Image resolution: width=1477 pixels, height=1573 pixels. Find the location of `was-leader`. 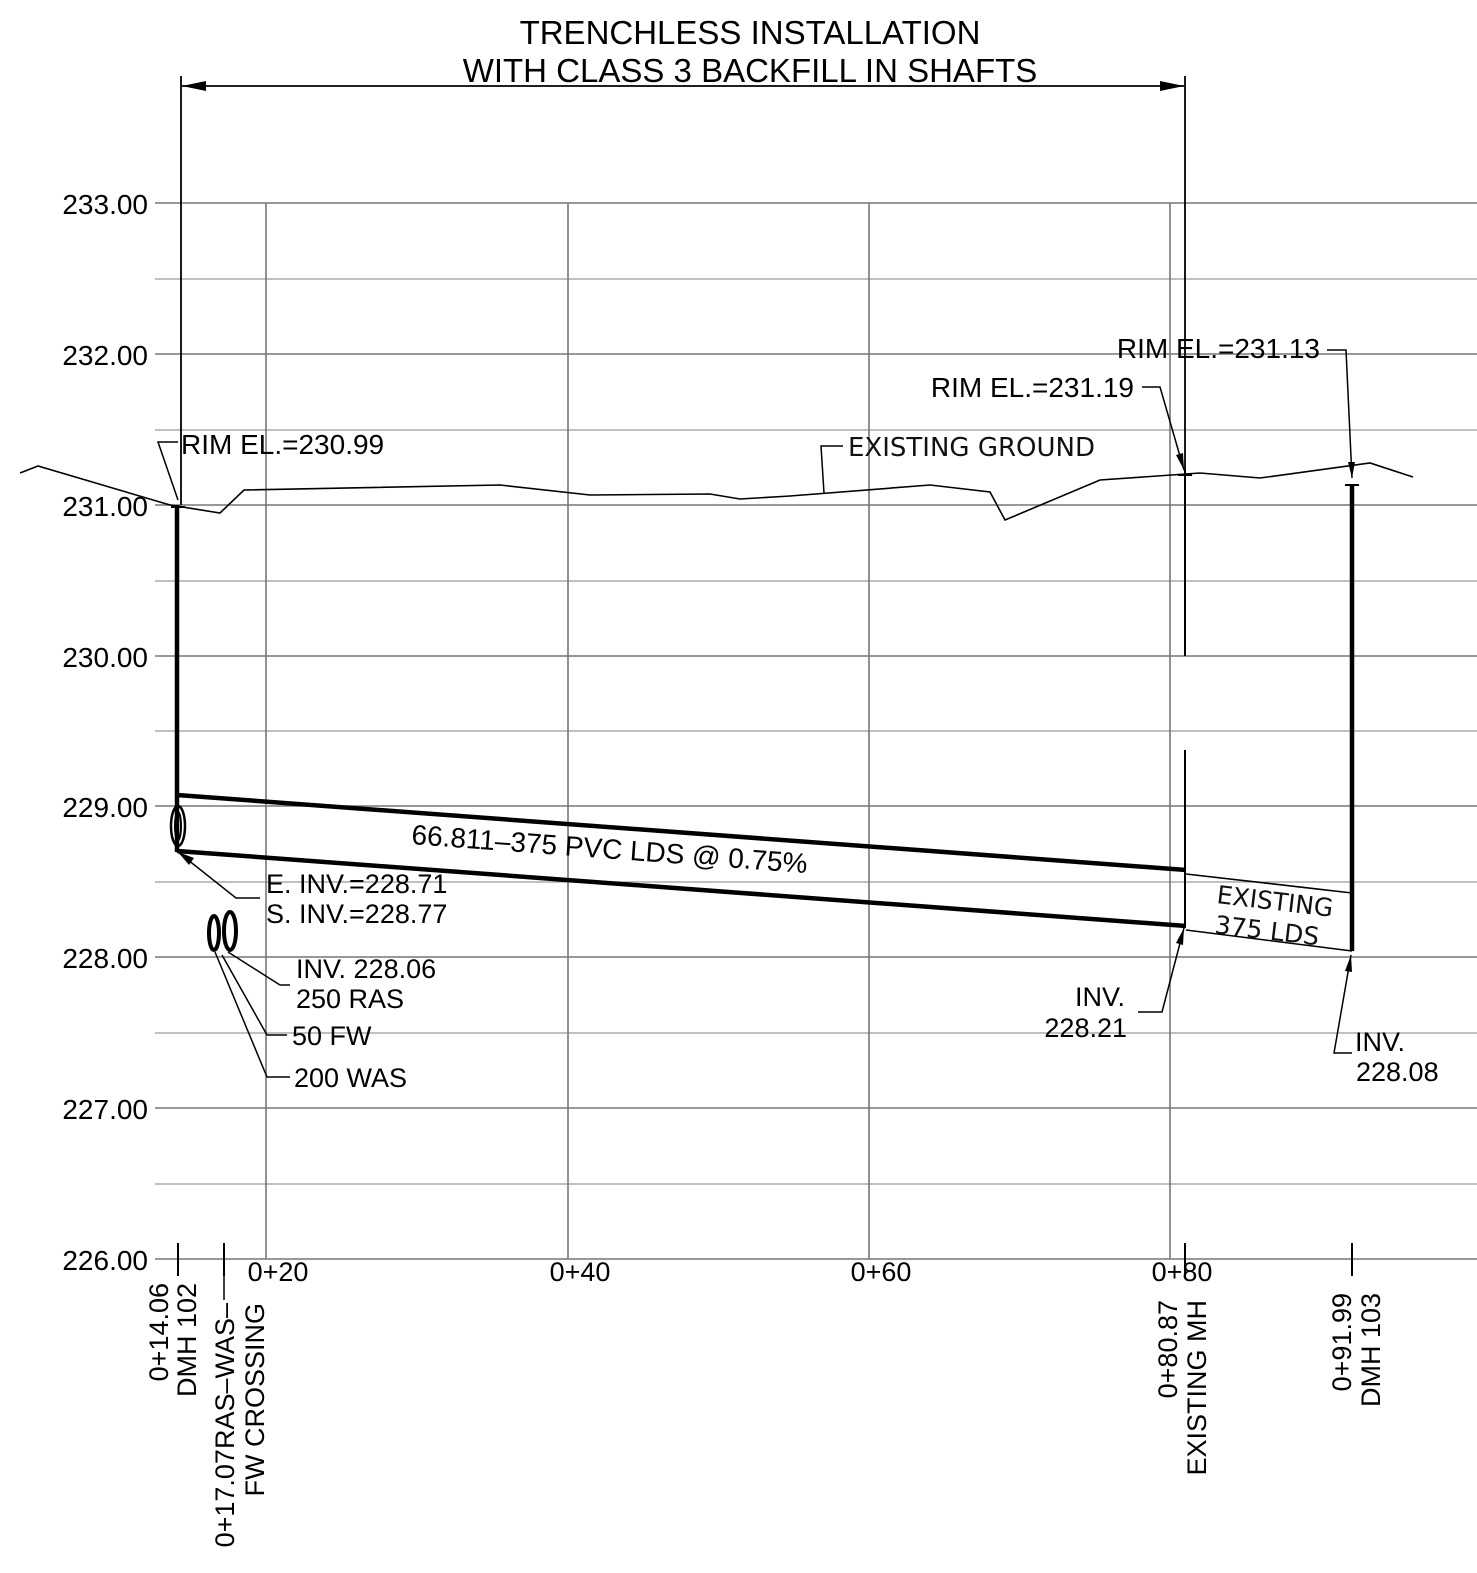

was-leader is located at coordinates (252, 1014).